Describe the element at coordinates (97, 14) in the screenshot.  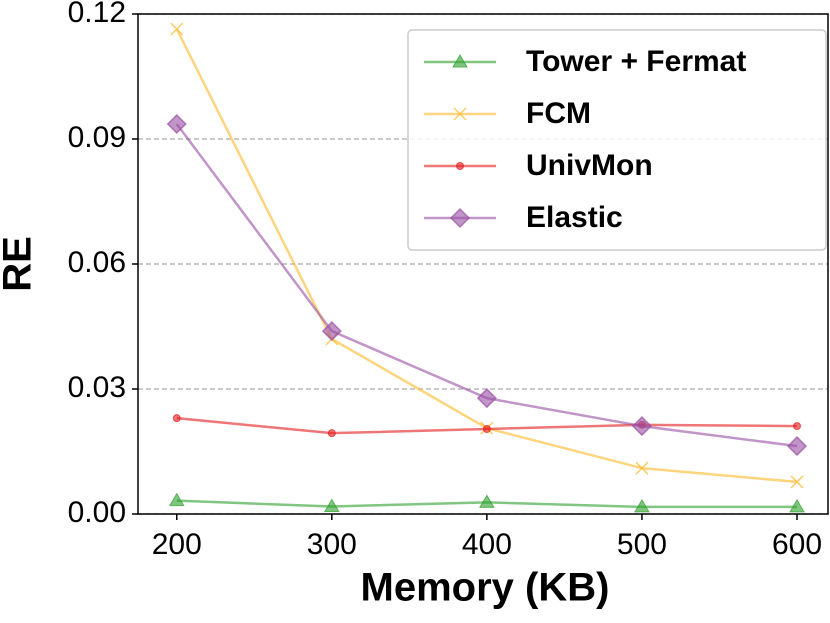
I see `y-tick-label: 0.12` at that location.